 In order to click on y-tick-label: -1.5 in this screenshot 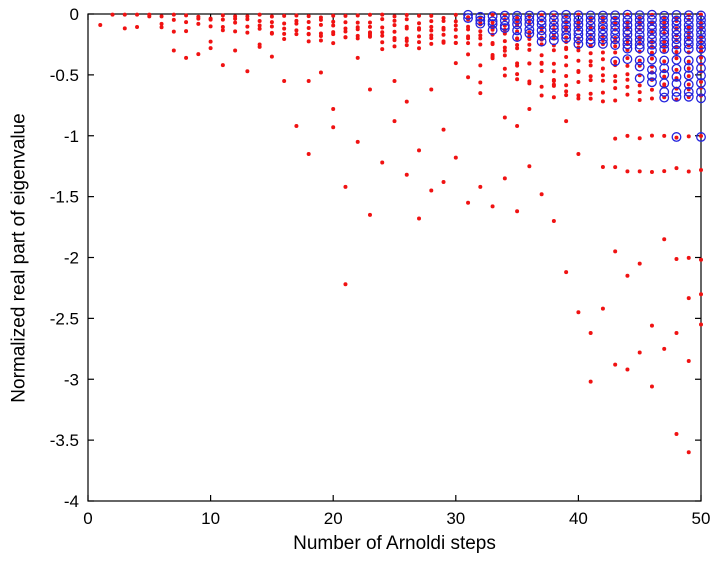, I will do `click(64, 197)`.